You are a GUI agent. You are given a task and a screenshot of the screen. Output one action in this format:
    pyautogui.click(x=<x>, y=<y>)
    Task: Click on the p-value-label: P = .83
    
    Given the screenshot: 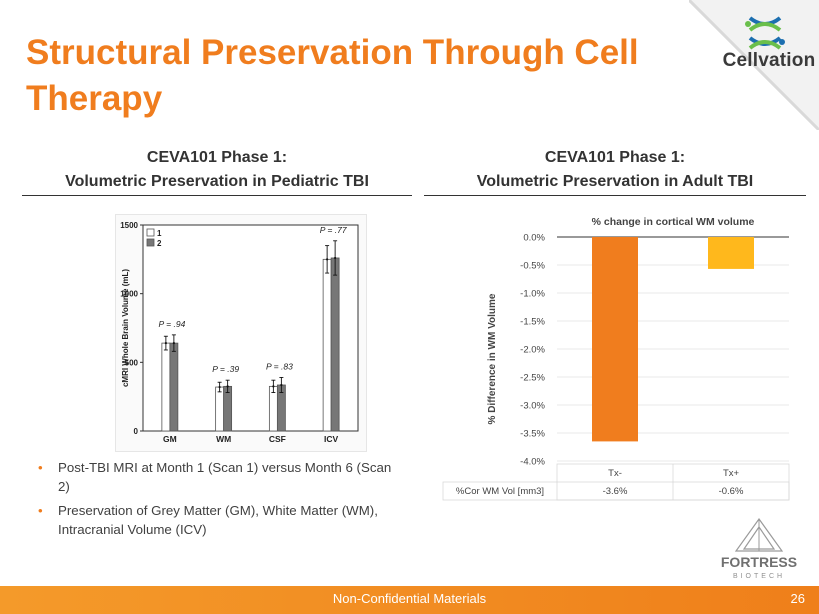 What is the action you would take?
    pyautogui.click(x=279, y=366)
    